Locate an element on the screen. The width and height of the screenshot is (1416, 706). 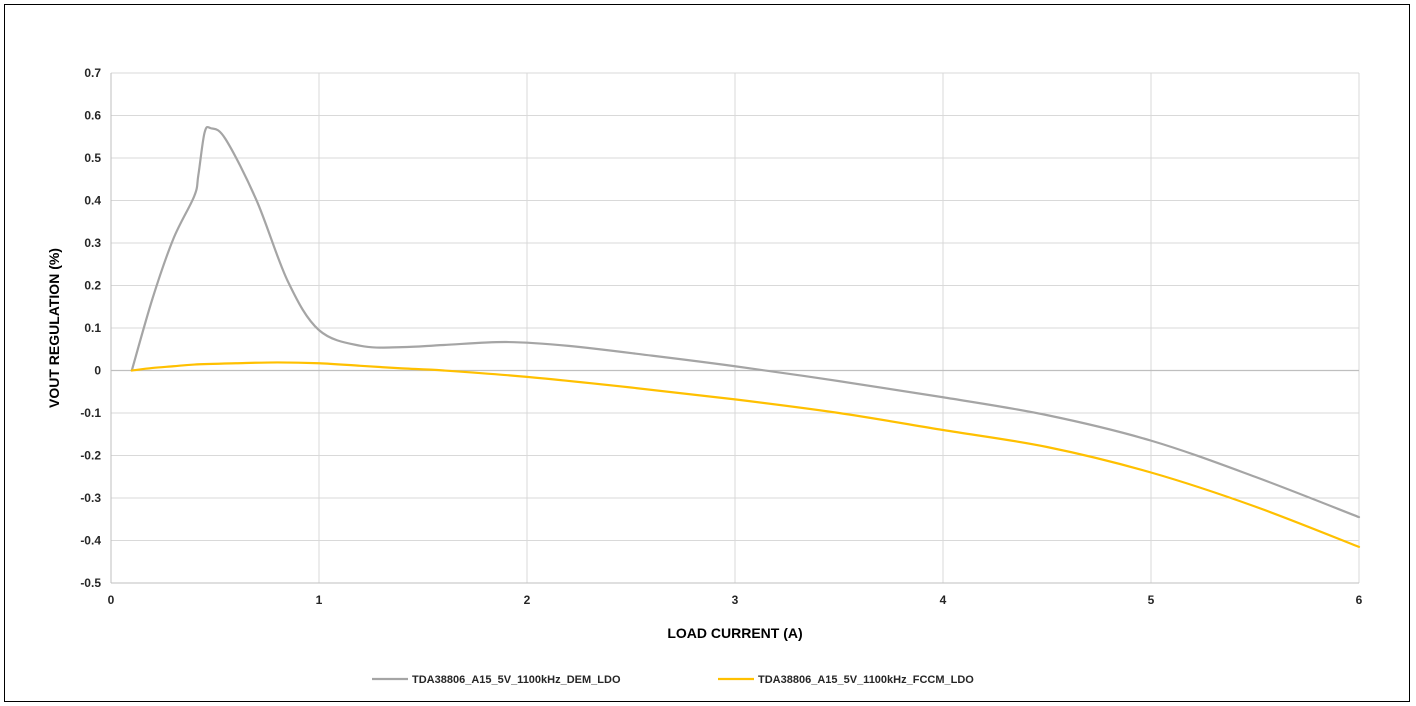
y-tick-label: 0.6 is located at coordinates (92, 116).